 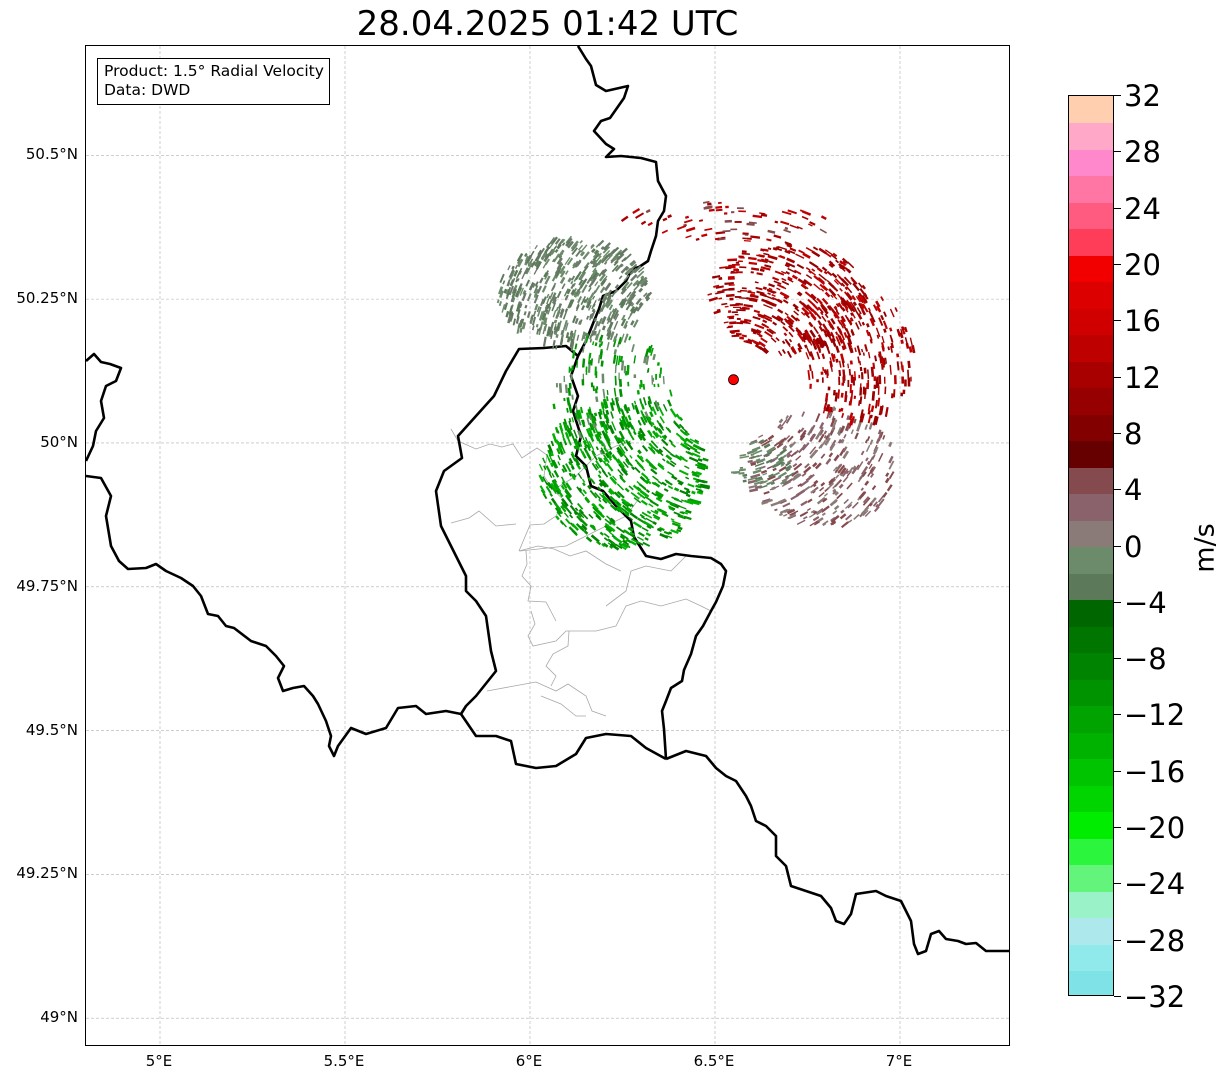 What do you see at coordinates (680, 648) in the screenshot?
I see `border-luxembourg-germany` at bounding box center [680, 648].